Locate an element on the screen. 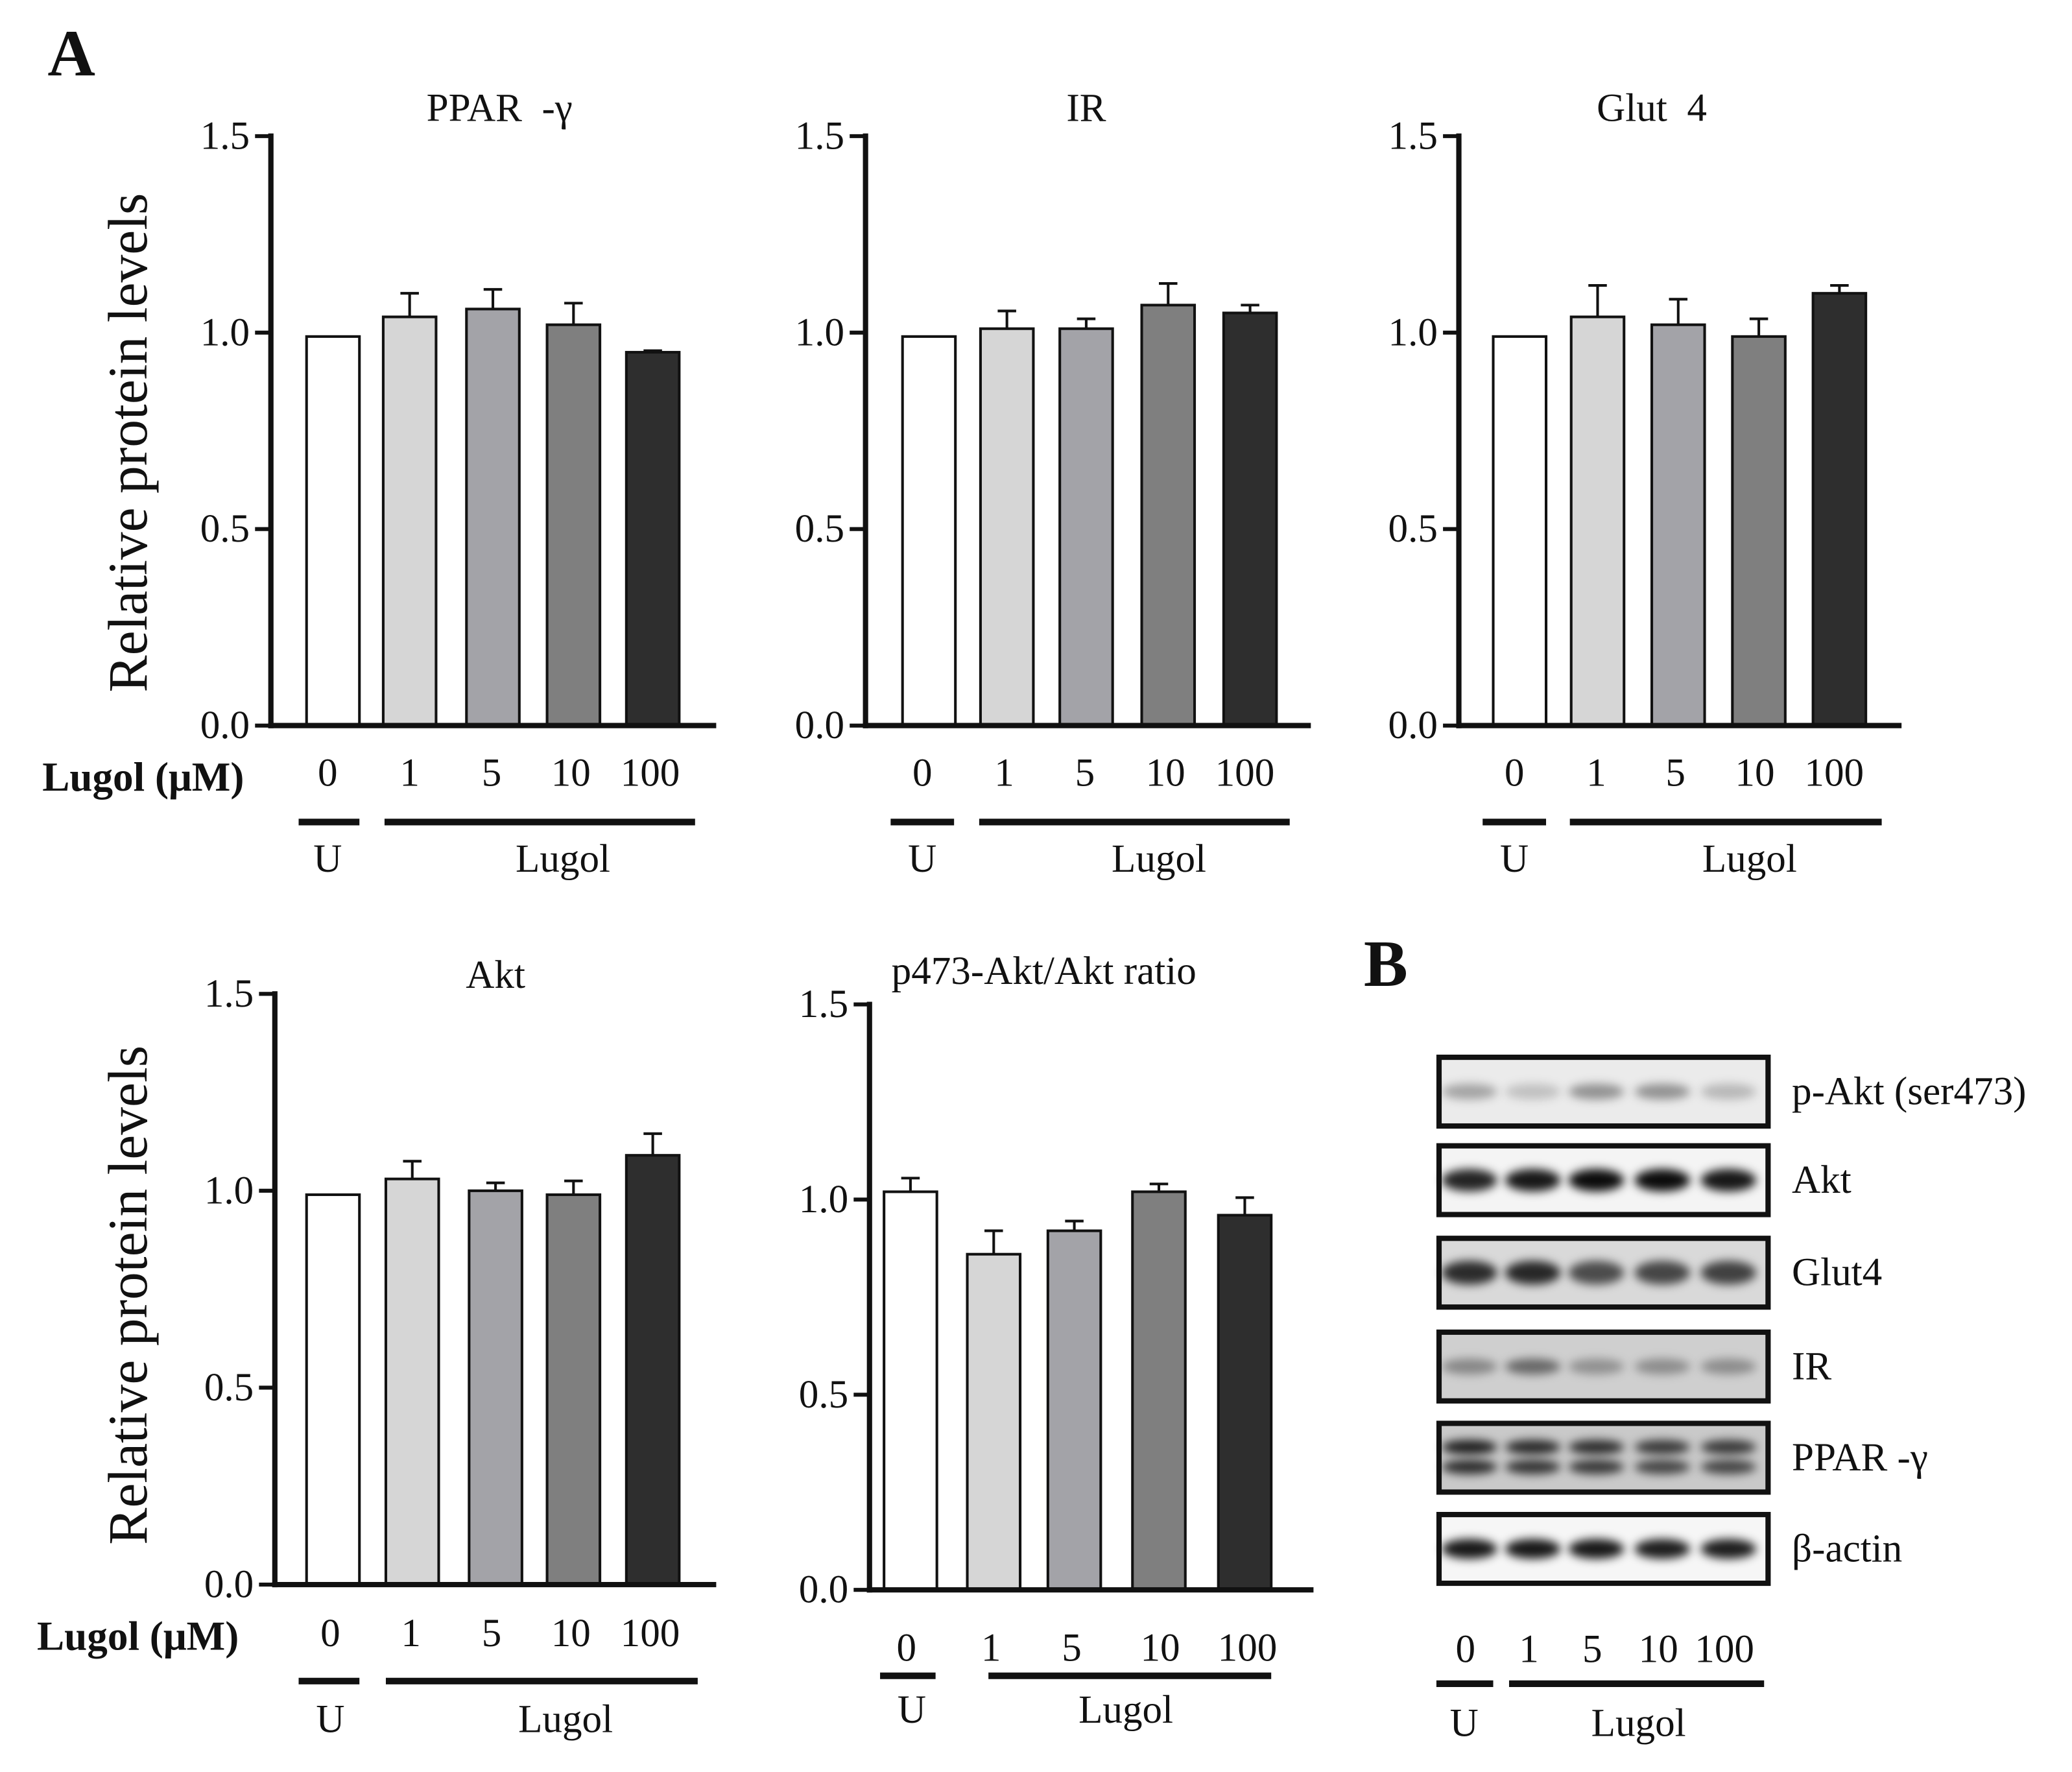  chart-title: Glut 4 is located at coordinates (1652, 108).